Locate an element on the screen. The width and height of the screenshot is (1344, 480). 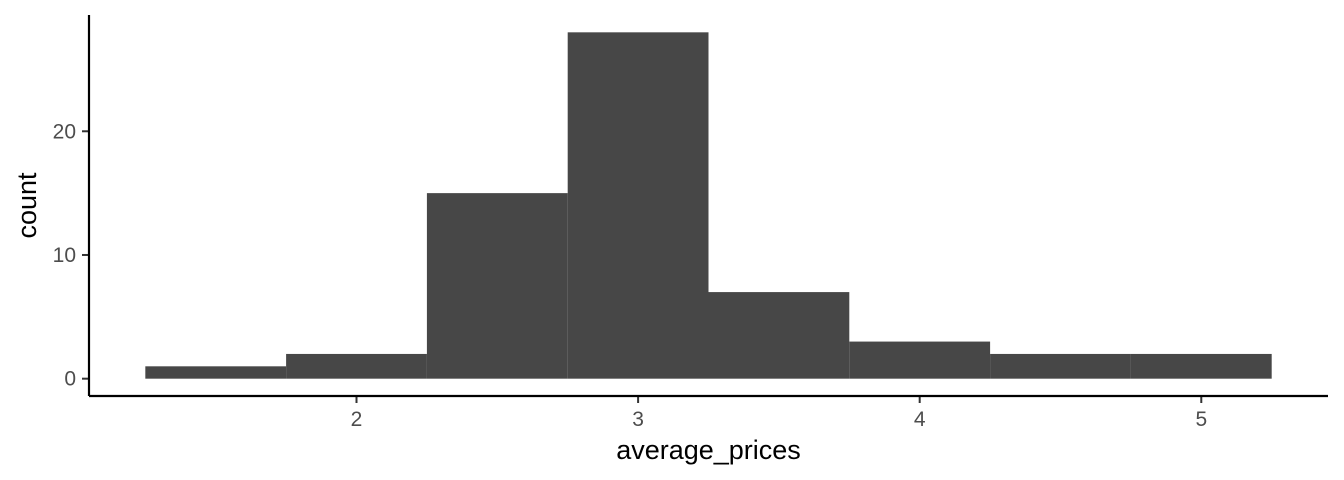
y-tick-label: 20 is located at coordinates (64, 131).